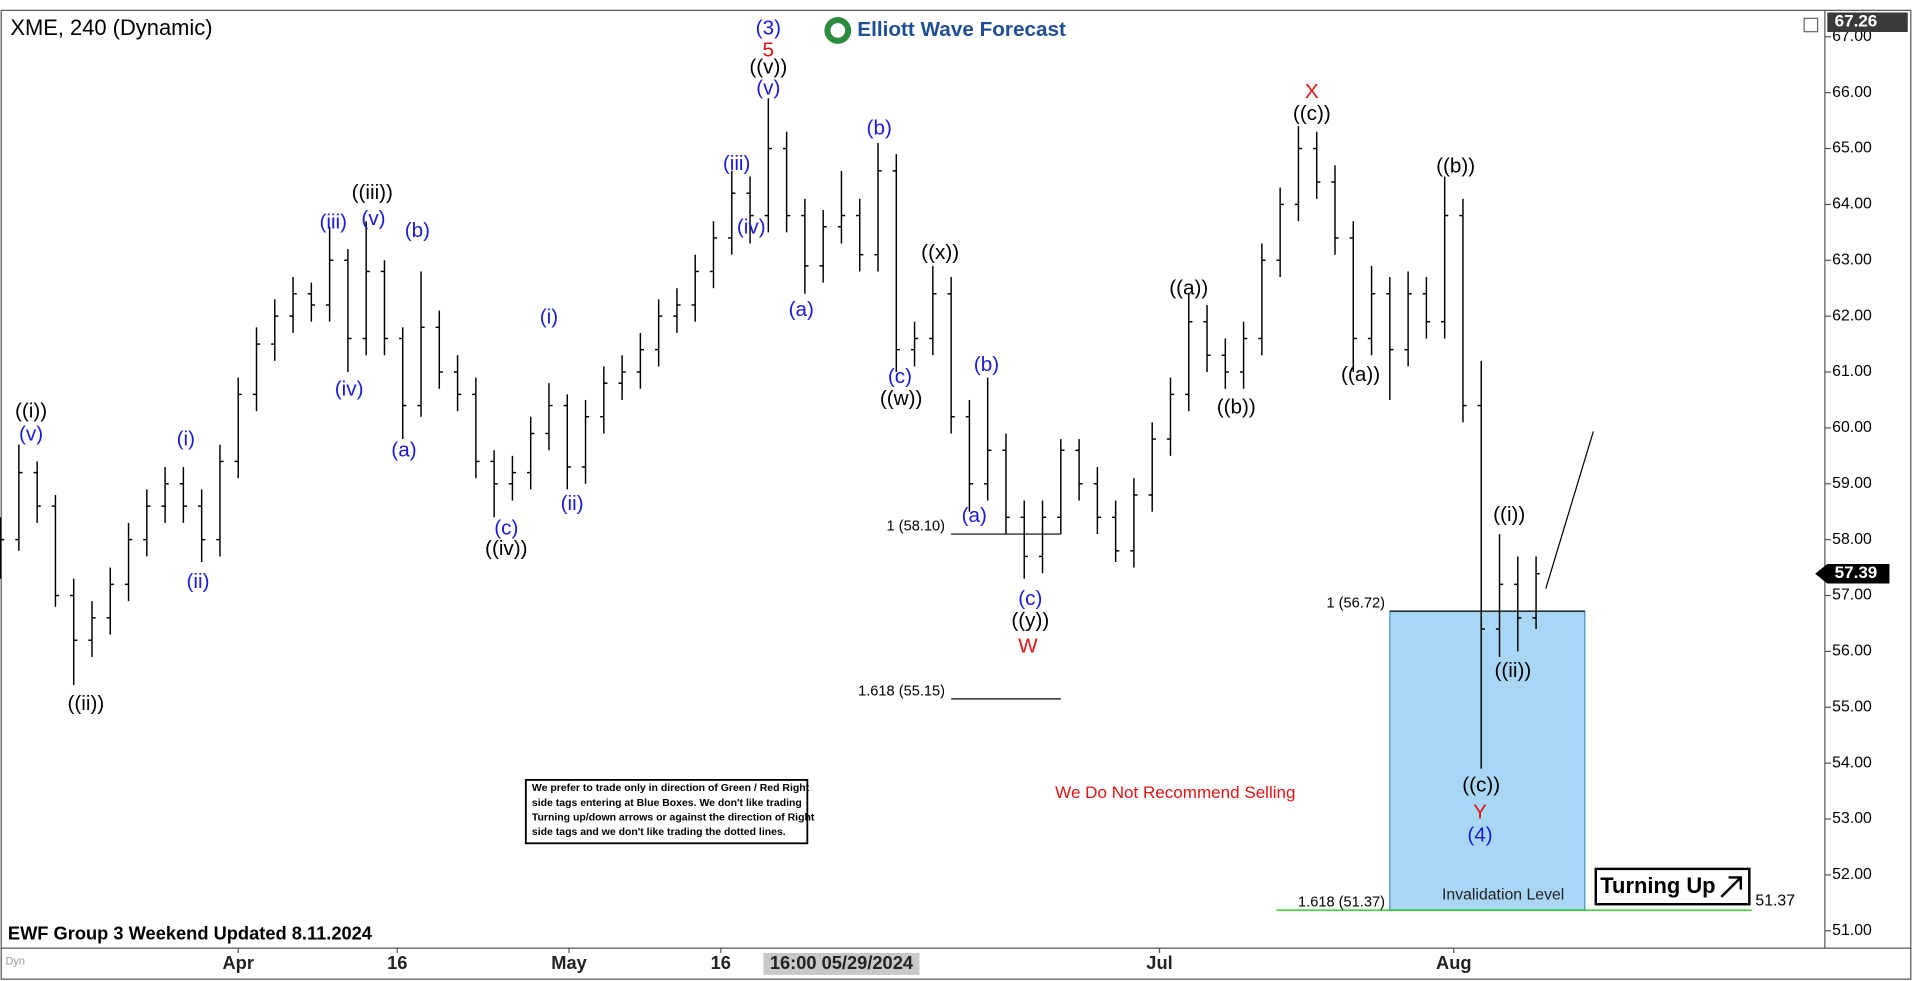 The height and width of the screenshot is (981, 1912). Describe the element at coordinates (1852, 706) in the screenshot. I see `y-tick-label: 55.00` at that location.